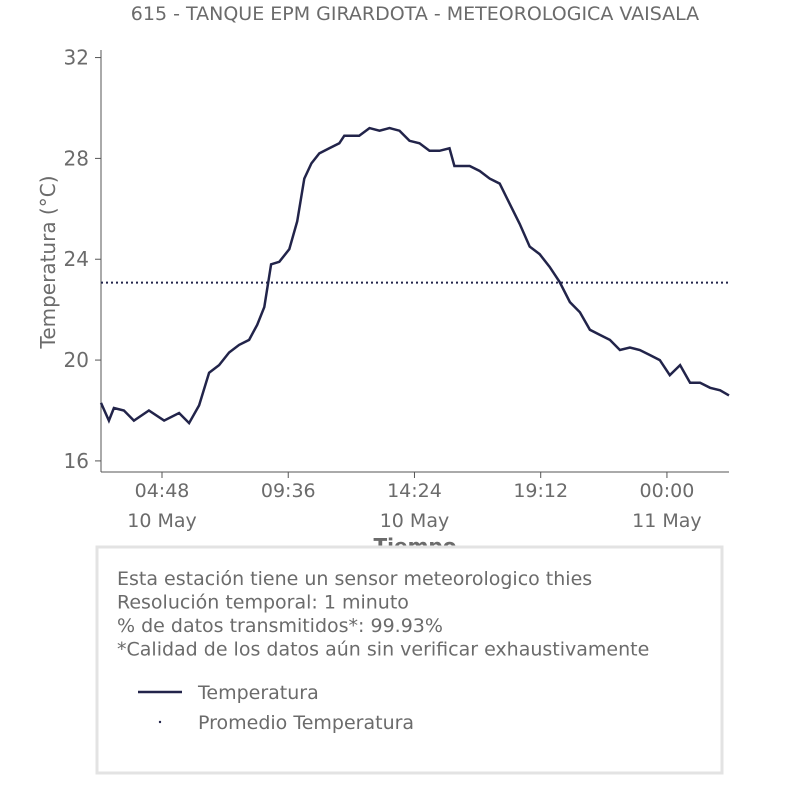 The height and width of the screenshot is (806, 806). I want to click on y-tick-label: 24, so click(76, 259).